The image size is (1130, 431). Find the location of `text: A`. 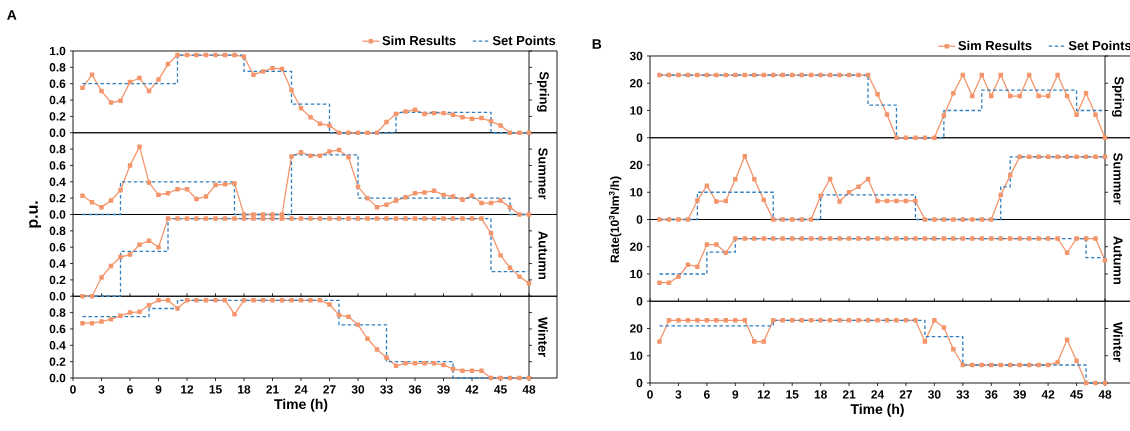

text: A is located at coordinates (12, 15).